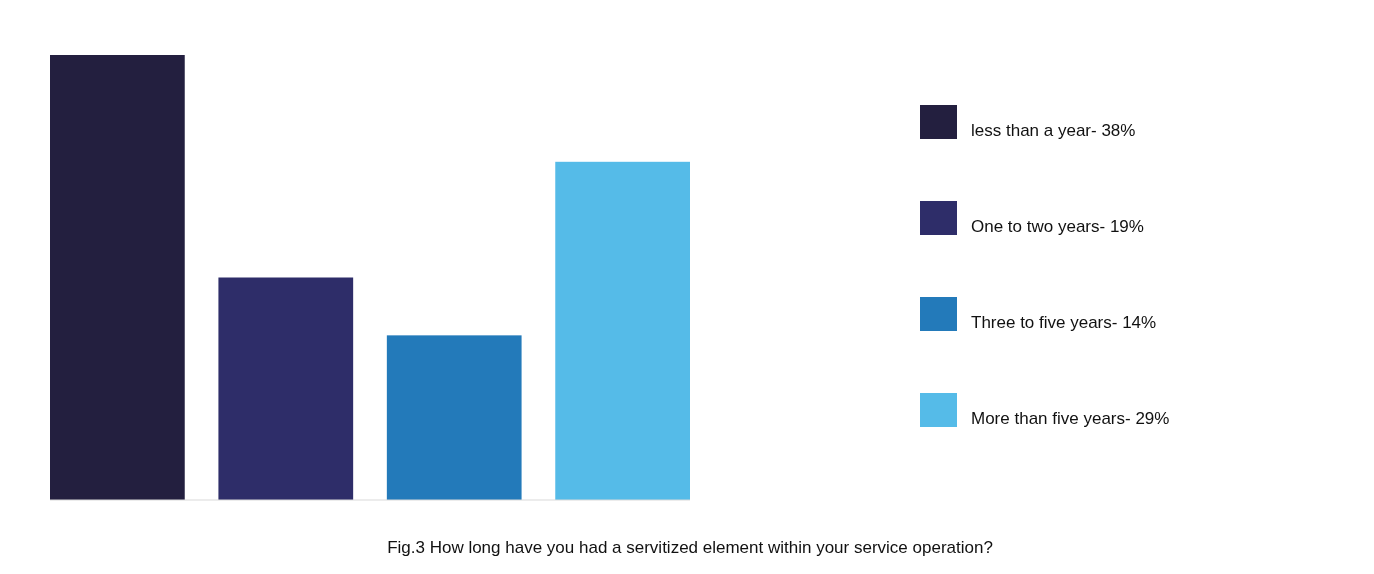  I want to click on legend-label: More than five years- 29%, so click(1070, 418).